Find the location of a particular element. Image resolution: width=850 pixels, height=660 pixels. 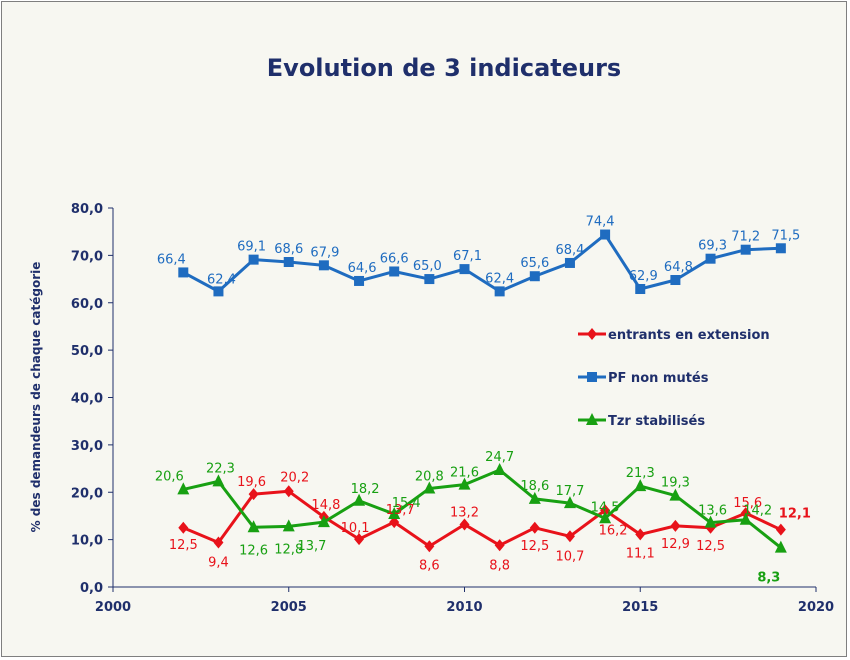

data-label-pf-non-mutes: 69,1 is located at coordinates (251, 247).